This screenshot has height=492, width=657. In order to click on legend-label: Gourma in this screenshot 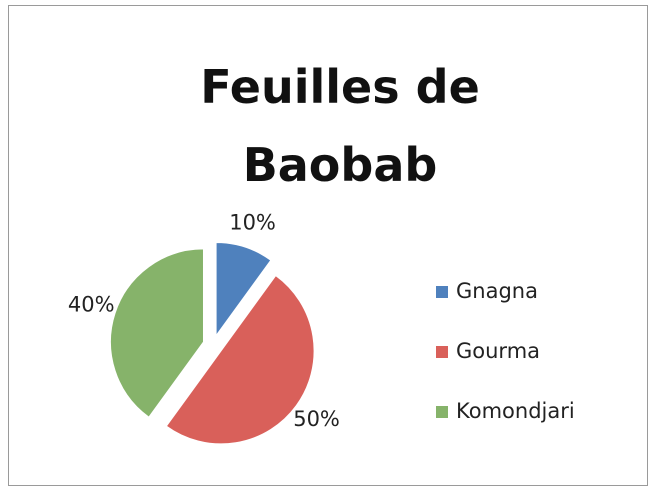, I will do `click(498, 351)`.